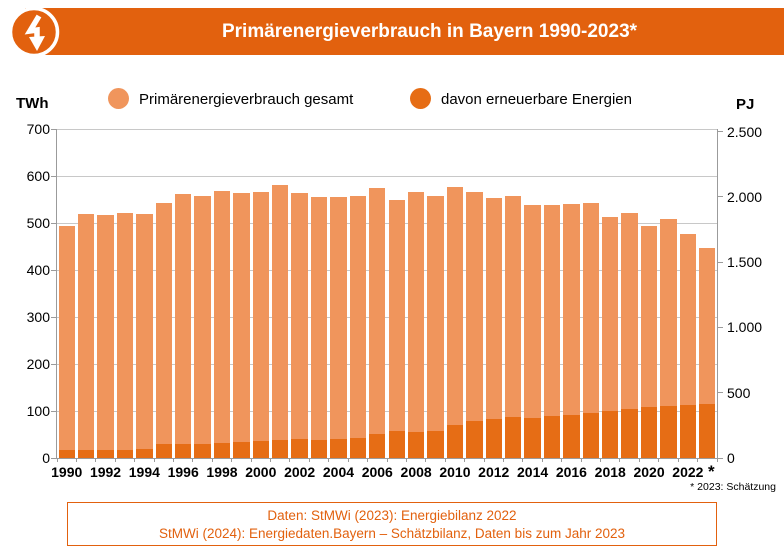 The image size is (784, 550). I want to click on legend-dot-total, so click(118, 98).